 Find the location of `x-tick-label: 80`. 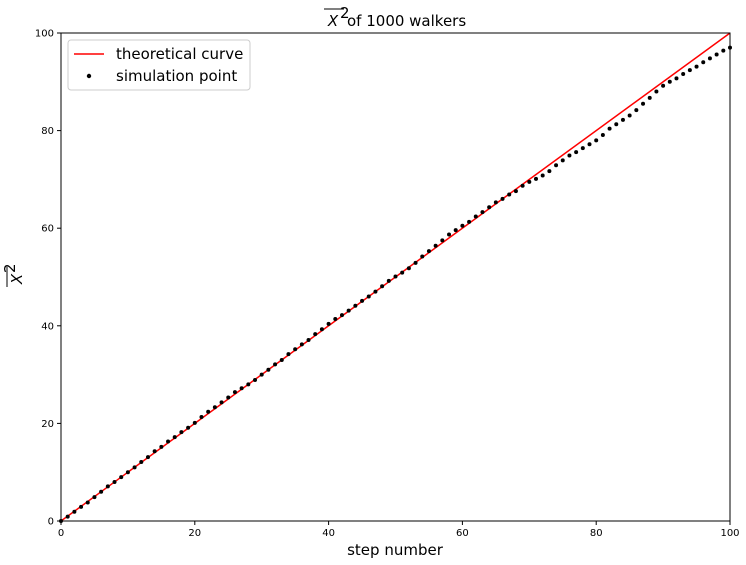

x-tick-label: 80 is located at coordinates (596, 533).